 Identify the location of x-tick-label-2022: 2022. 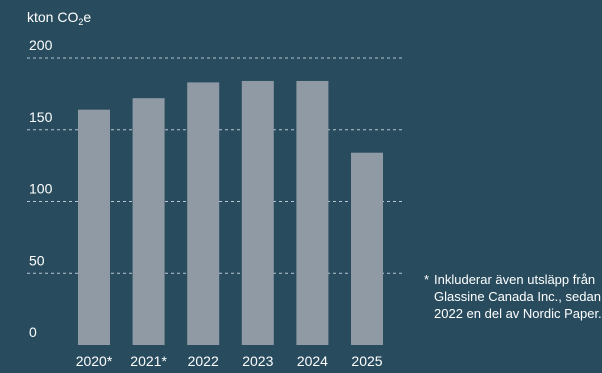
(203, 361).